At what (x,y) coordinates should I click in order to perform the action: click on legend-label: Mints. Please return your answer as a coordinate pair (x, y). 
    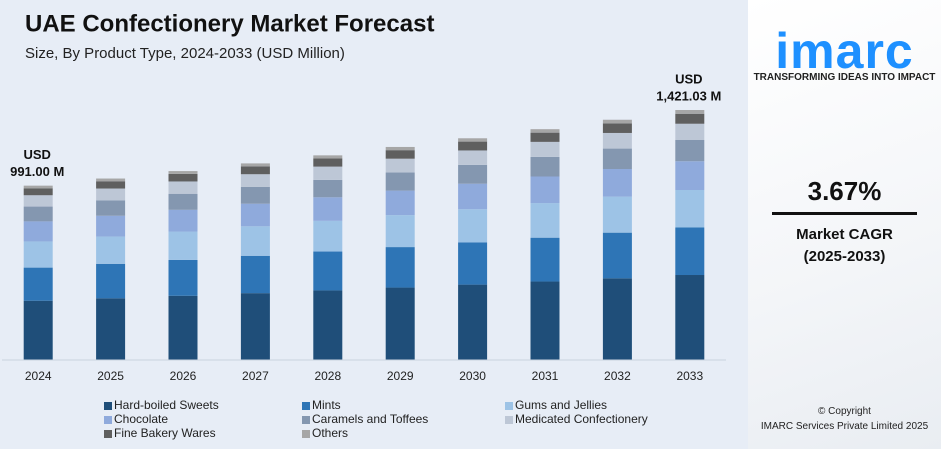
    Looking at the image, I should click on (326, 405).